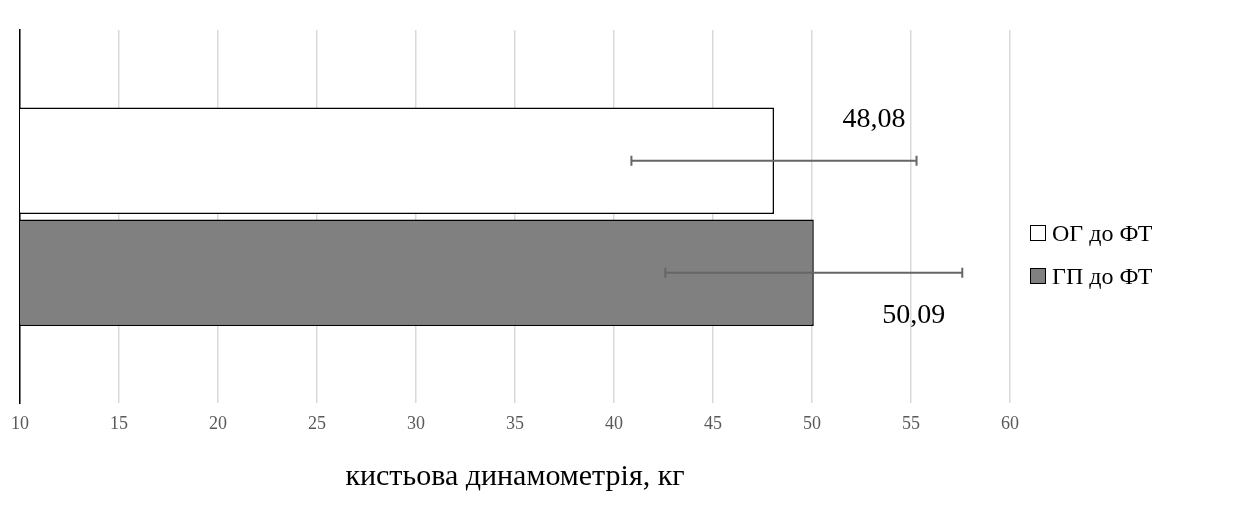 The width and height of the screenshot is (1240, 509). Describe the element at coordinates (1010, 422) in the screenshot. I see `x-tick-label: 60` at that location.